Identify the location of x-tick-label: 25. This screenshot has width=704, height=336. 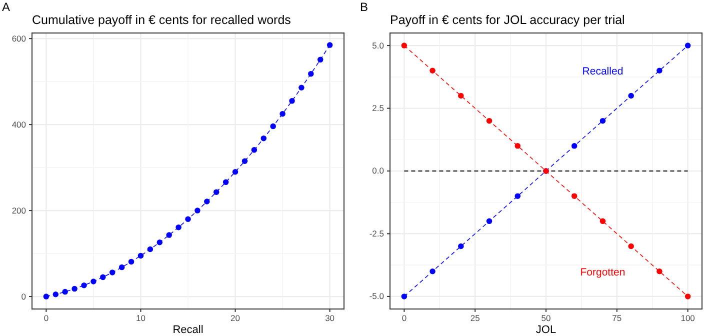
(475, 318).